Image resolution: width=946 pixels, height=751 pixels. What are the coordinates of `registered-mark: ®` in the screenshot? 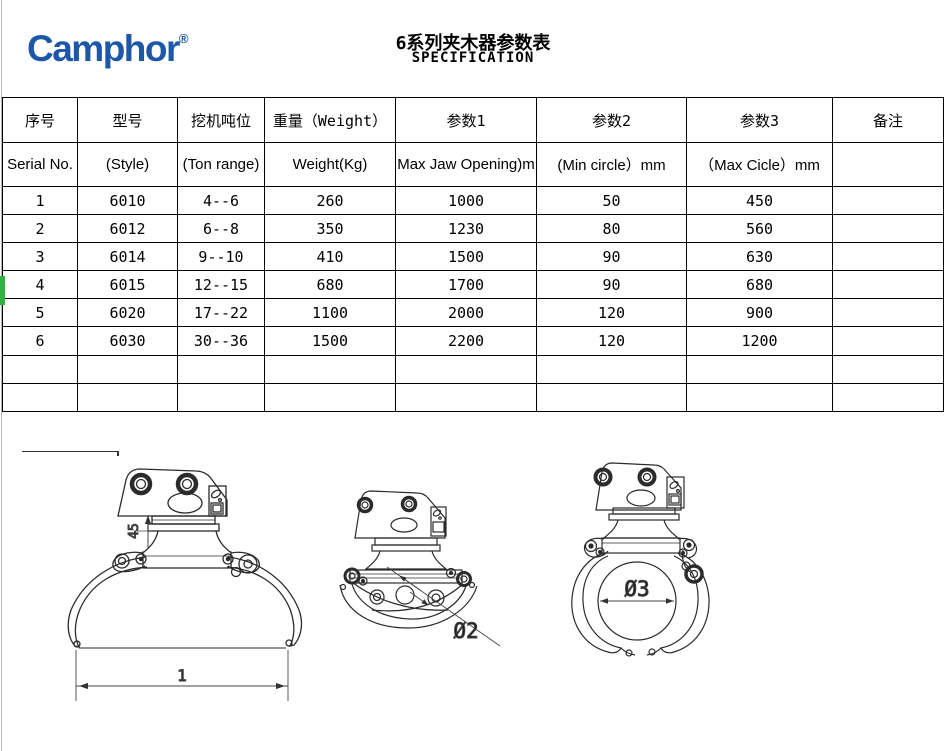 It's located at (183, 38).